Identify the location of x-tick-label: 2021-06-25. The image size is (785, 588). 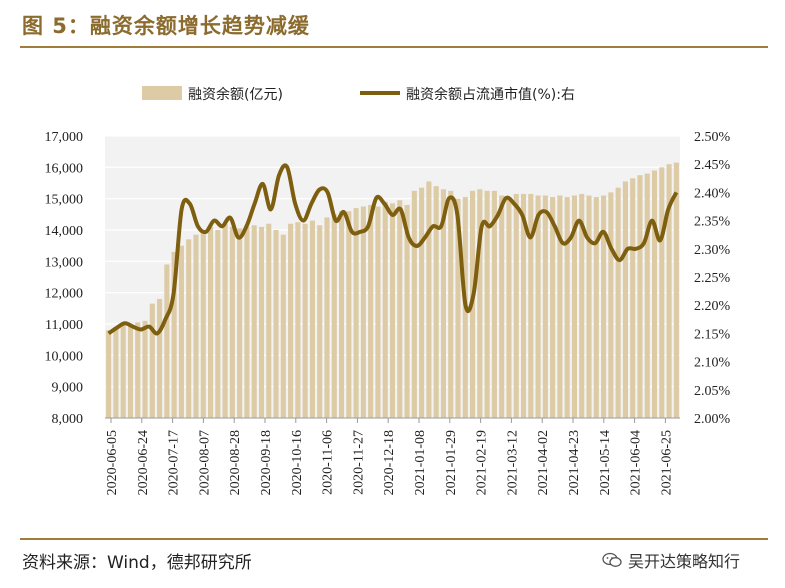
(666, 462).